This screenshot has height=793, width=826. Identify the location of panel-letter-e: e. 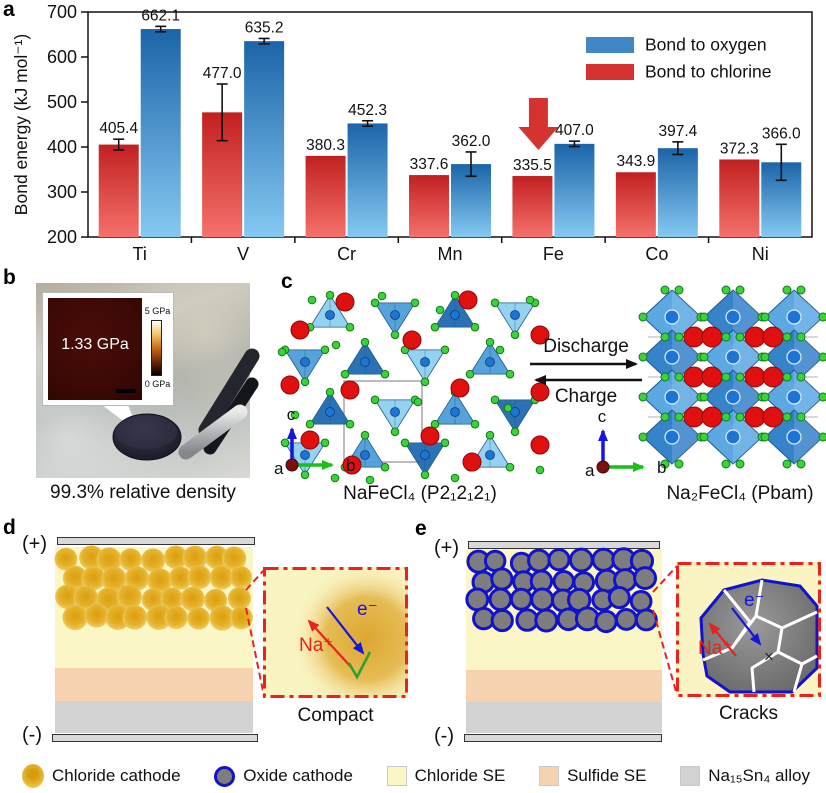
(421, 528).